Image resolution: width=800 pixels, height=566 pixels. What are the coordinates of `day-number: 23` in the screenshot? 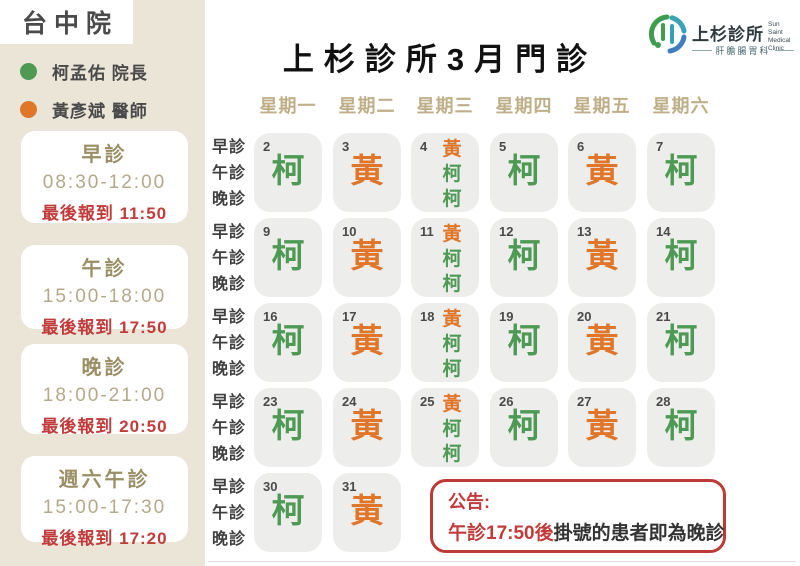 It's located at (270, 401).